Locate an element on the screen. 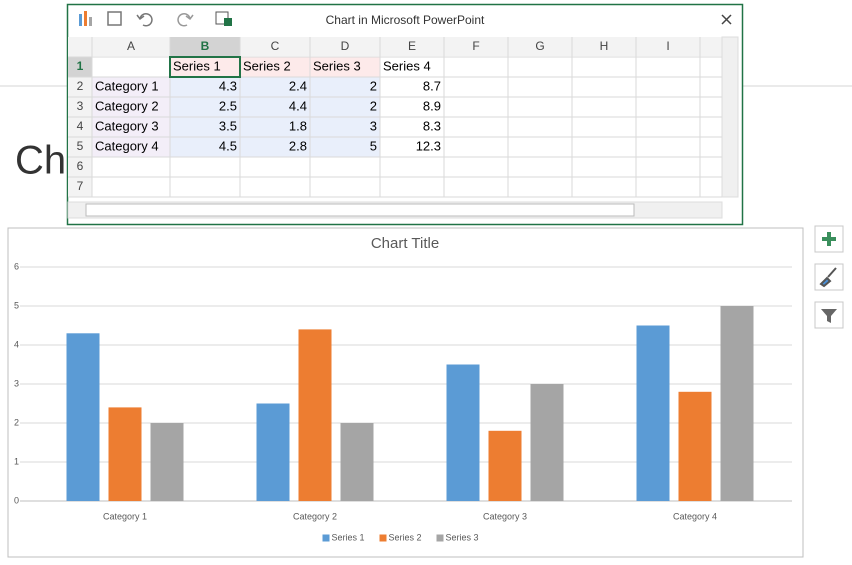  y-tick-label: 5 is located at coordinates (16, 305).